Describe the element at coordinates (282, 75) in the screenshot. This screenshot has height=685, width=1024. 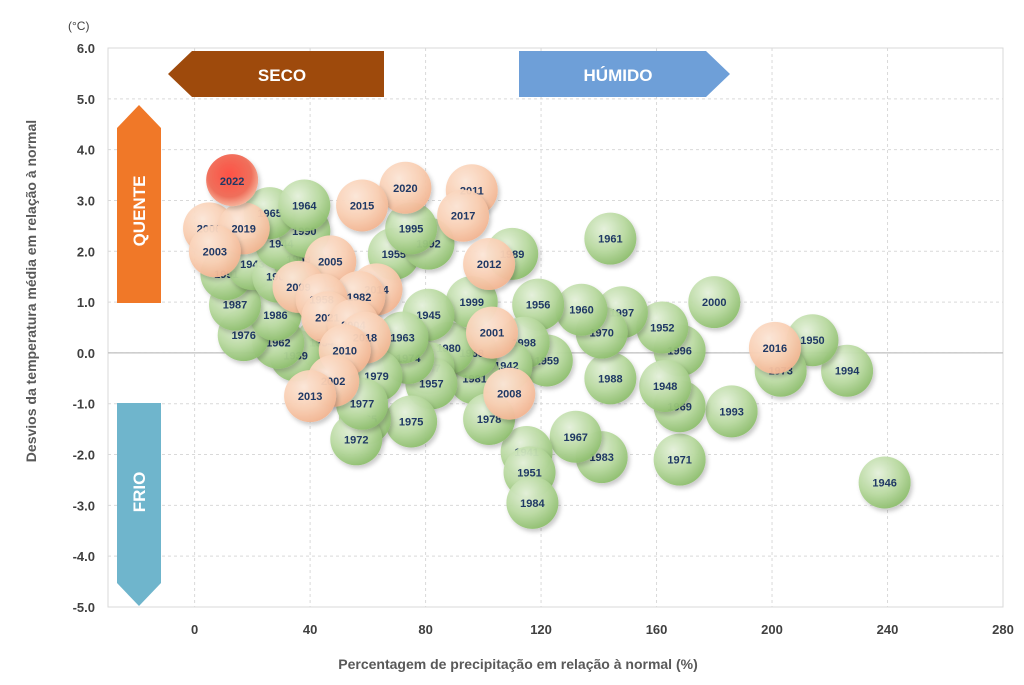
I see `seco-label: SECO` at that location.